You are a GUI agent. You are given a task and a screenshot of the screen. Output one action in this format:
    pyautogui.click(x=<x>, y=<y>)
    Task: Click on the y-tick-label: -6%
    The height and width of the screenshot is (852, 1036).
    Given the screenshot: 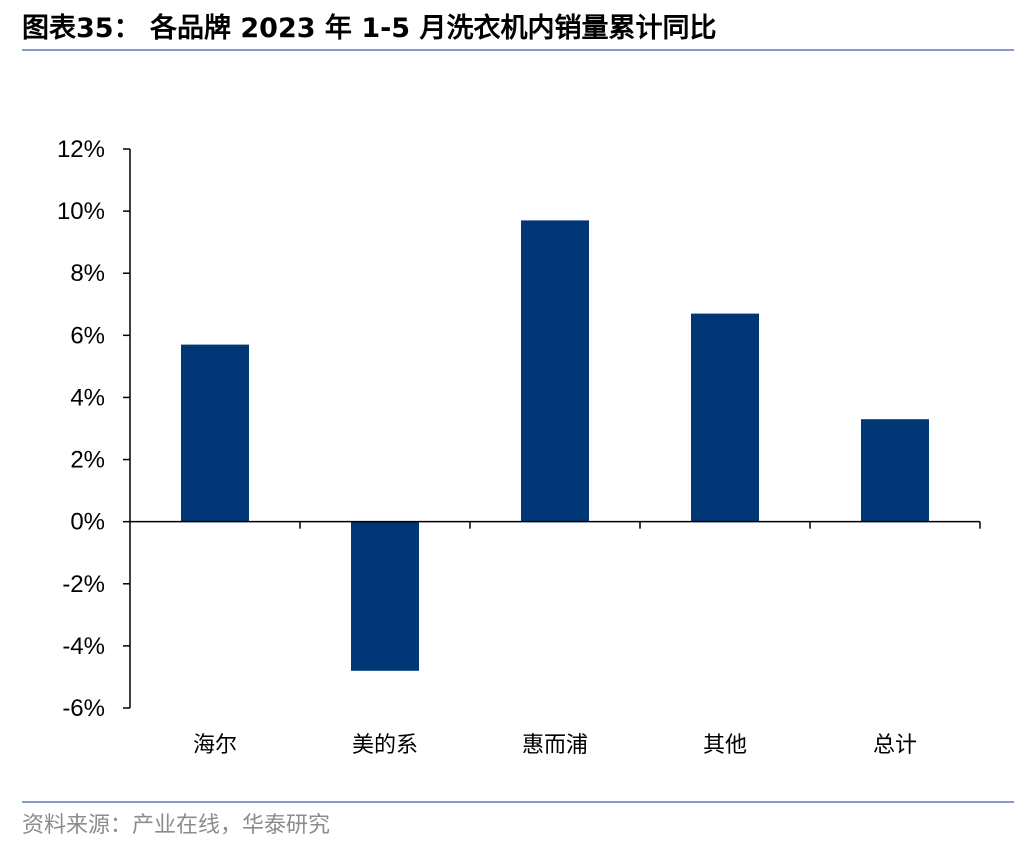 What is the action you would take?
    pyautogui.click(x=83, y=708)
    